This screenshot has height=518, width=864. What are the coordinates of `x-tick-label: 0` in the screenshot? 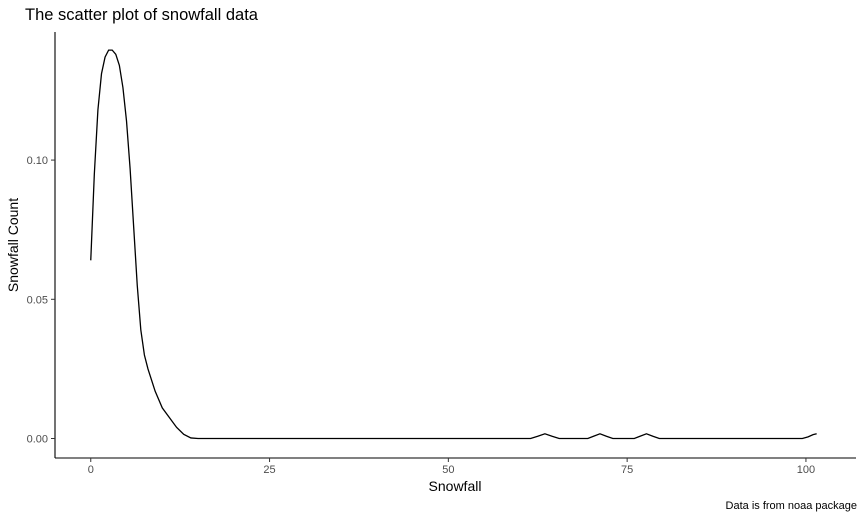 It's located at (91, 470).